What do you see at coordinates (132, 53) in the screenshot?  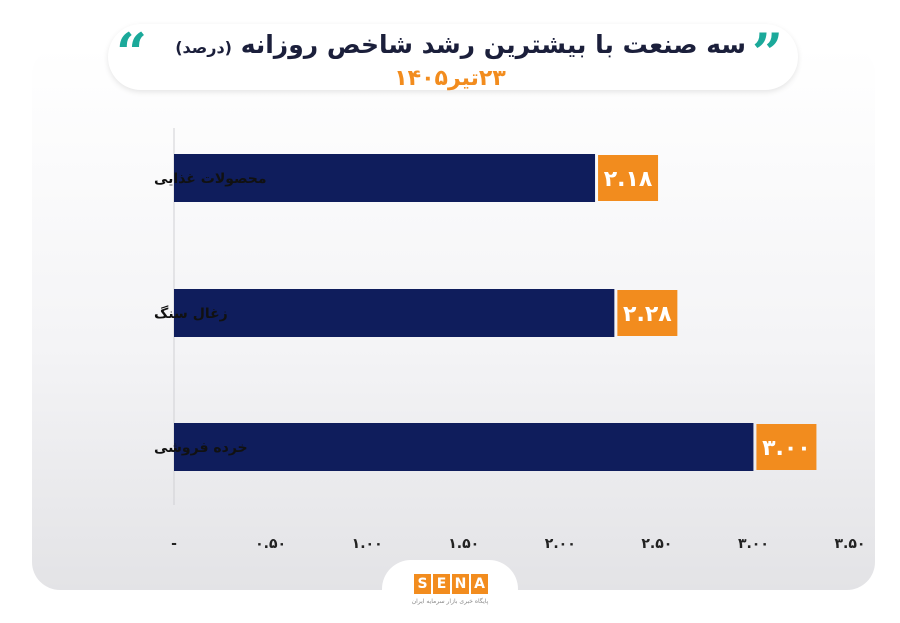 I see `quote-left-icon: “` at bounding box center [132, 53].